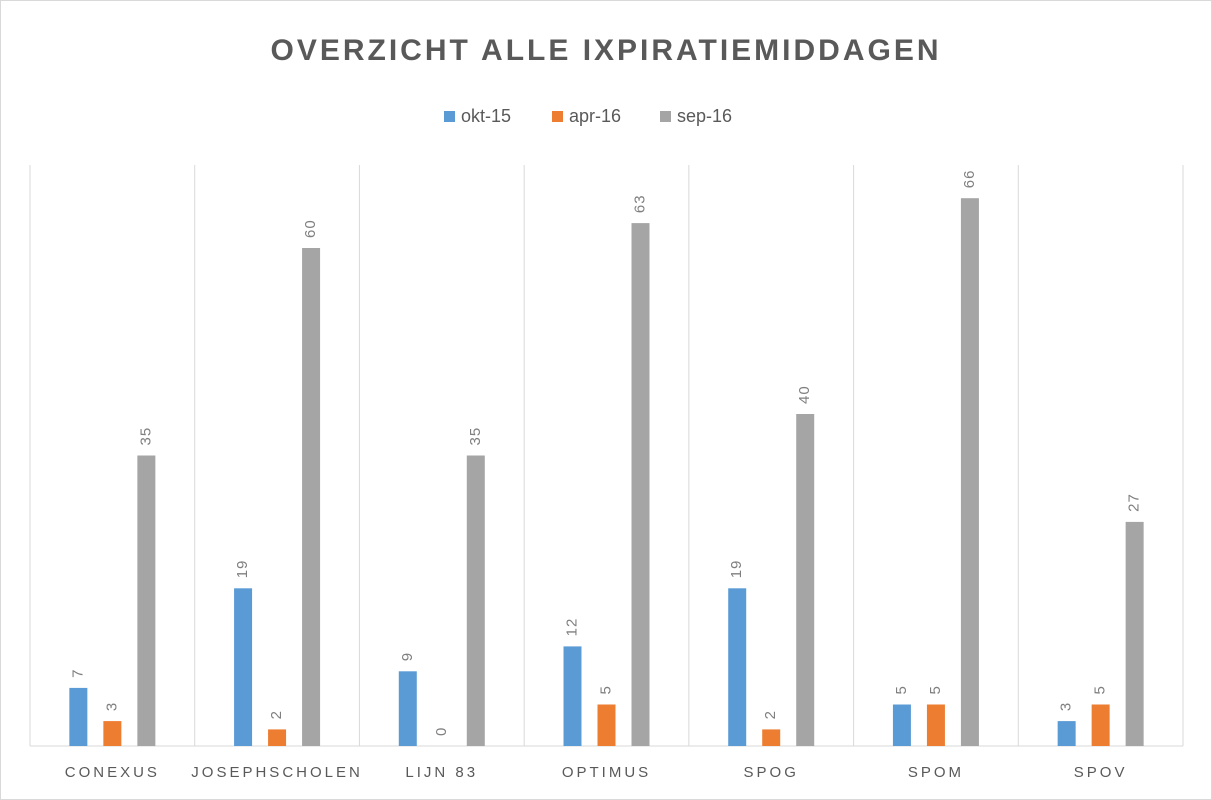 The width and height of the screenshot is (1212, 800). What do you see at coordinates (704, 116) in the screenshot?
I see `legend-label: sep-16` at bounding box center [704, 116].